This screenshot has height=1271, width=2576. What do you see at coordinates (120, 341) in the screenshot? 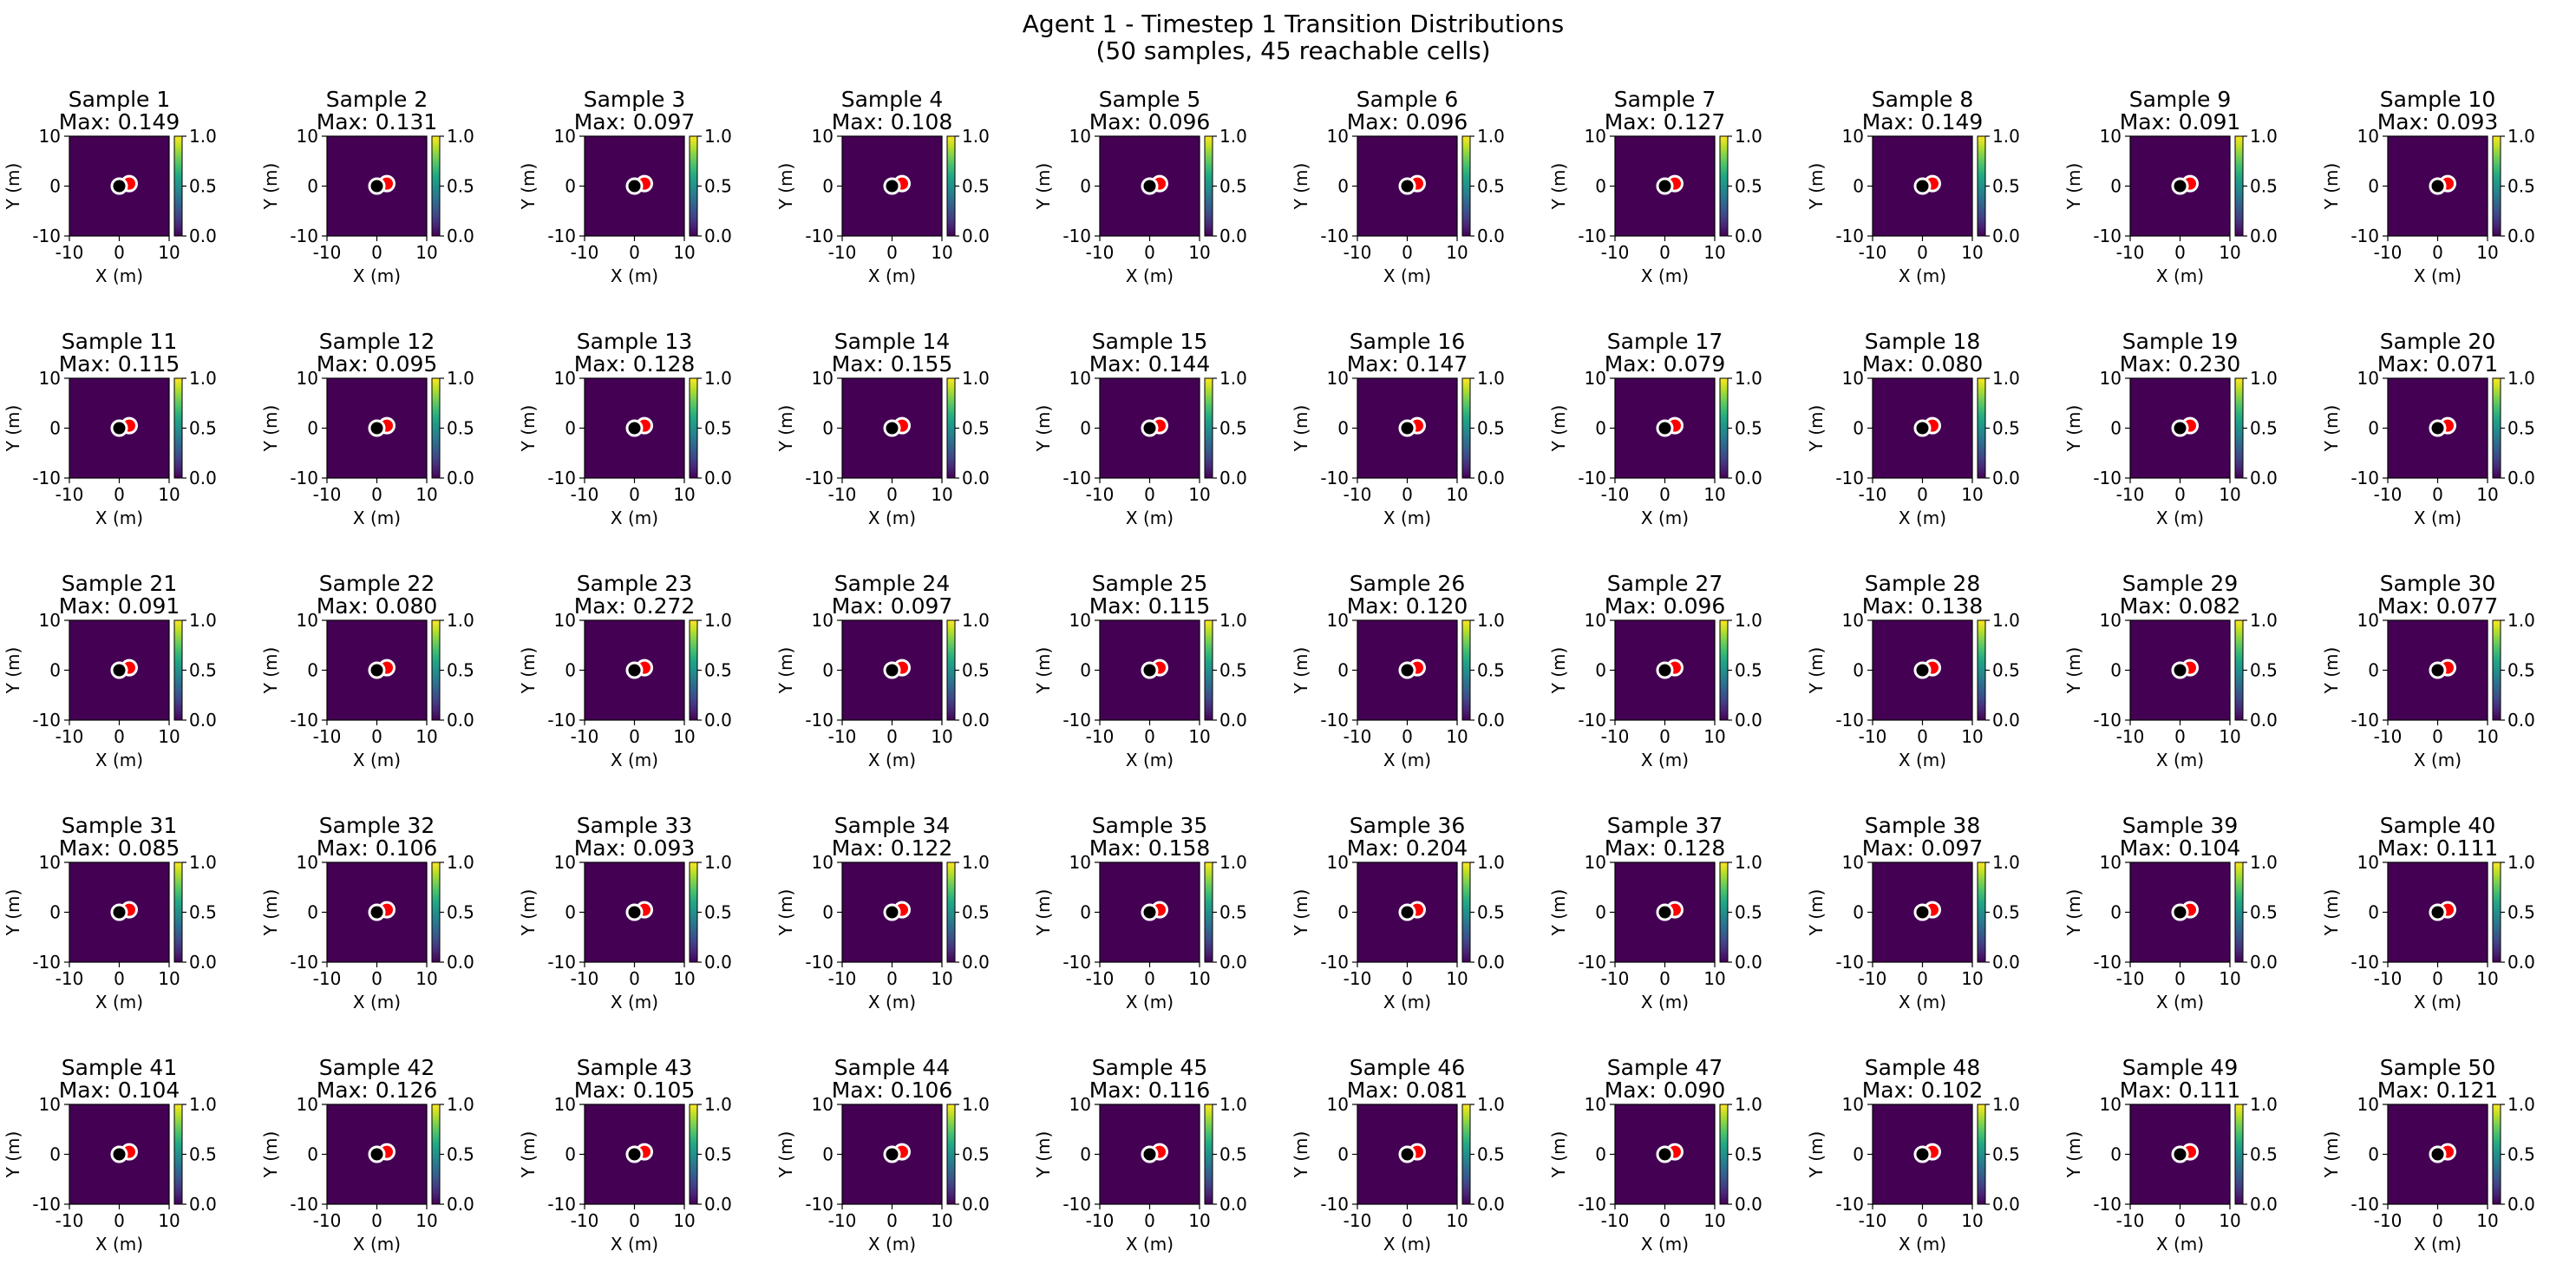
I see `panel-title: Sample 11` at bounding box center [120, 341].